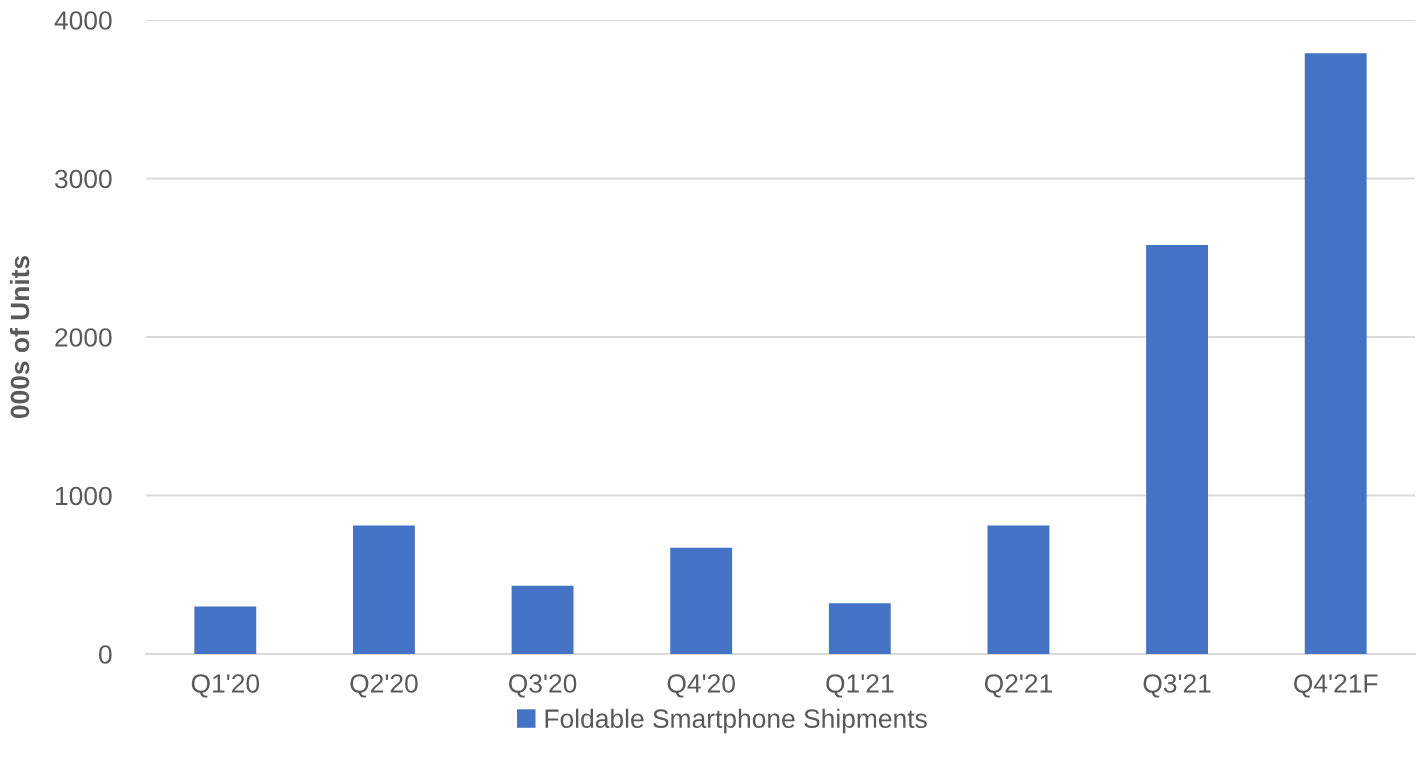  Describe the element at coordinates (105, 654) in the screenshot. I see `y-tick-label: 0` at that location.